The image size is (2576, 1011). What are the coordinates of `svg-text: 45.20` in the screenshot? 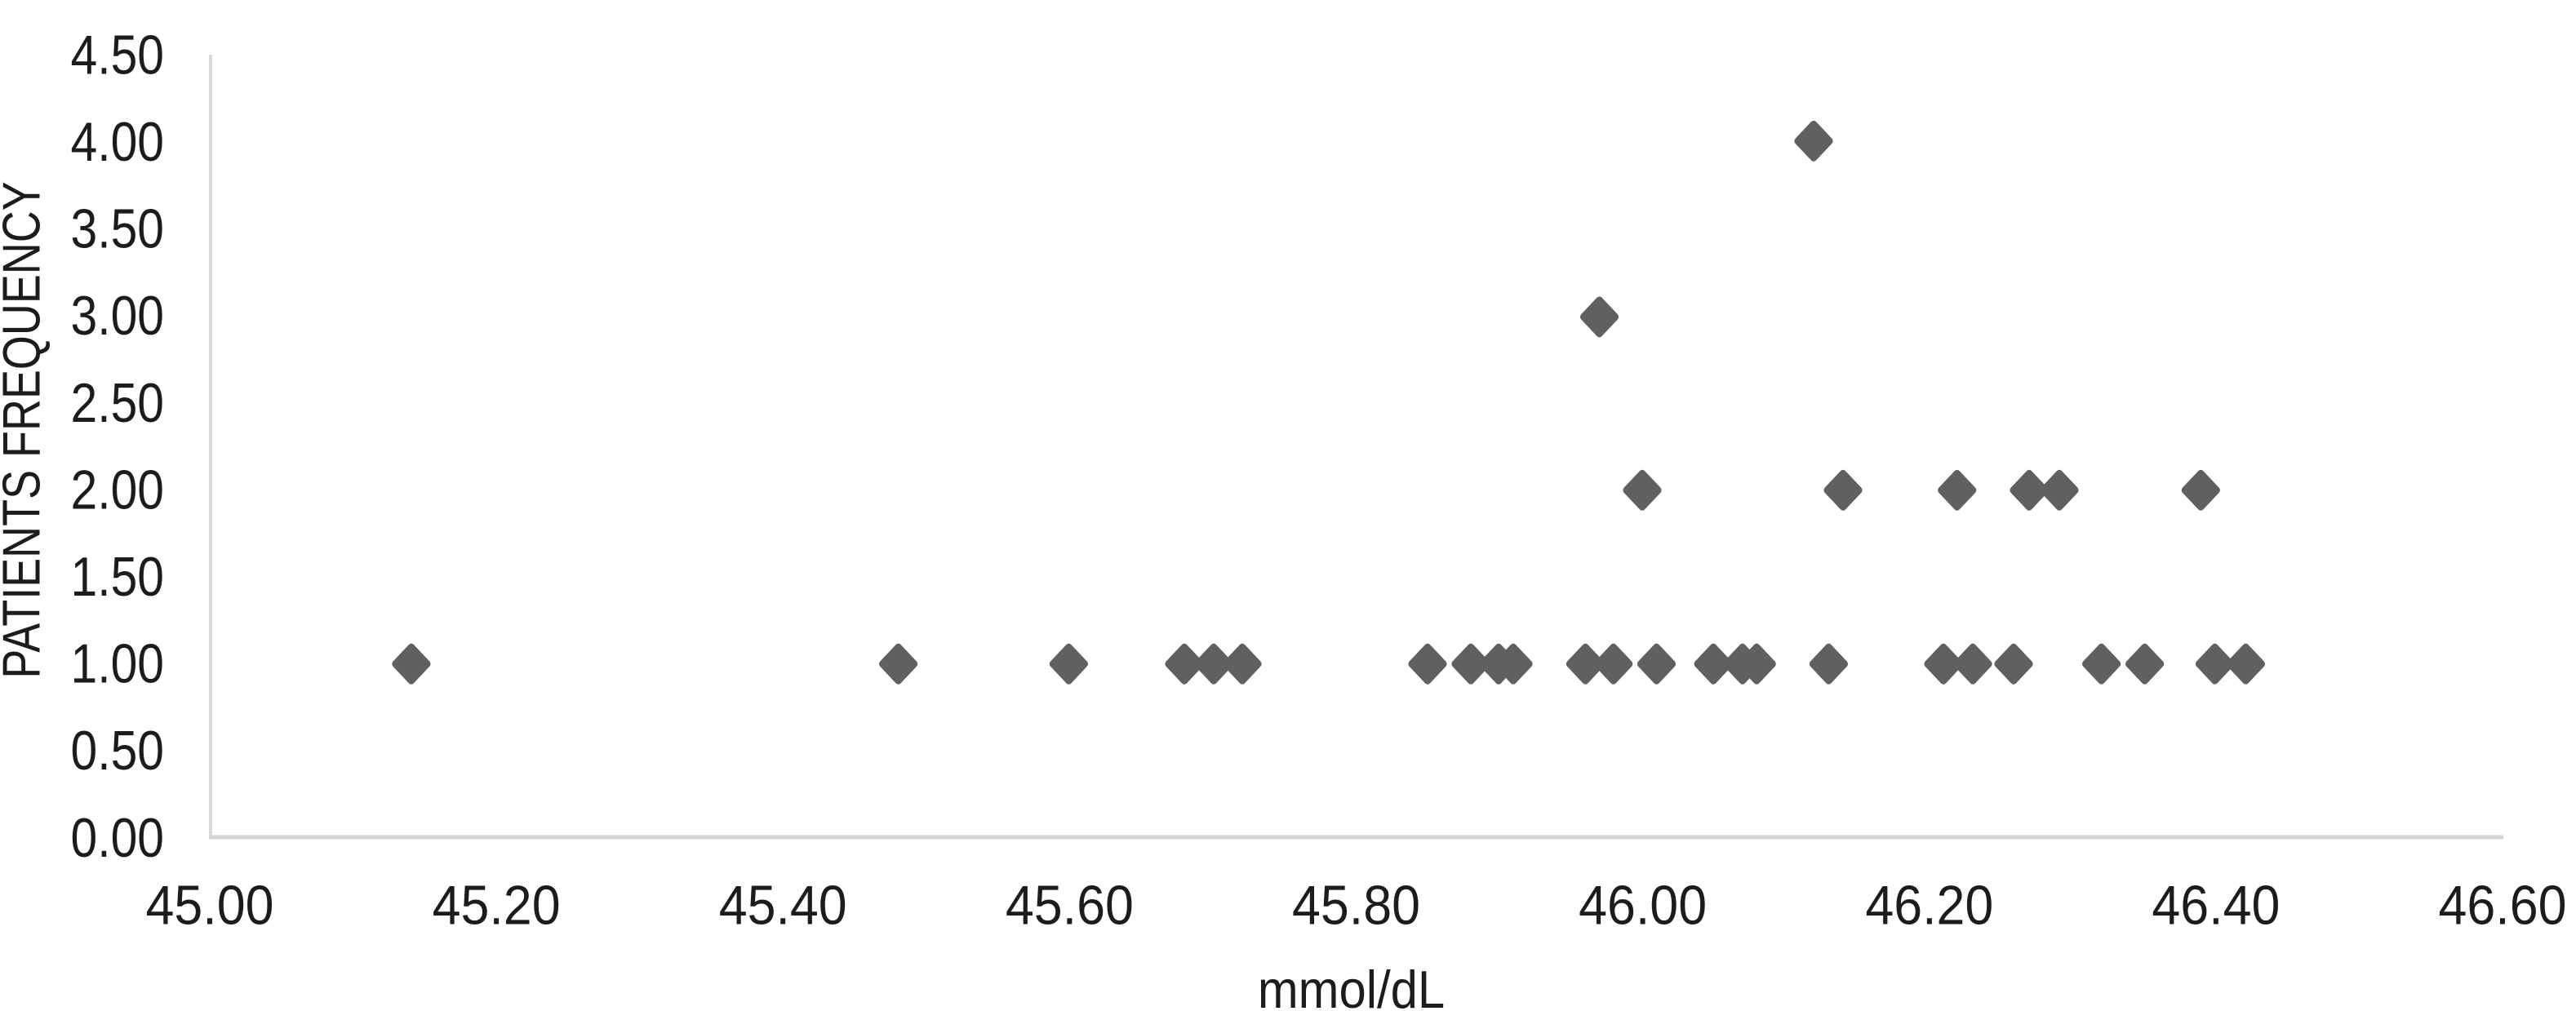 It's located at (497, 905).